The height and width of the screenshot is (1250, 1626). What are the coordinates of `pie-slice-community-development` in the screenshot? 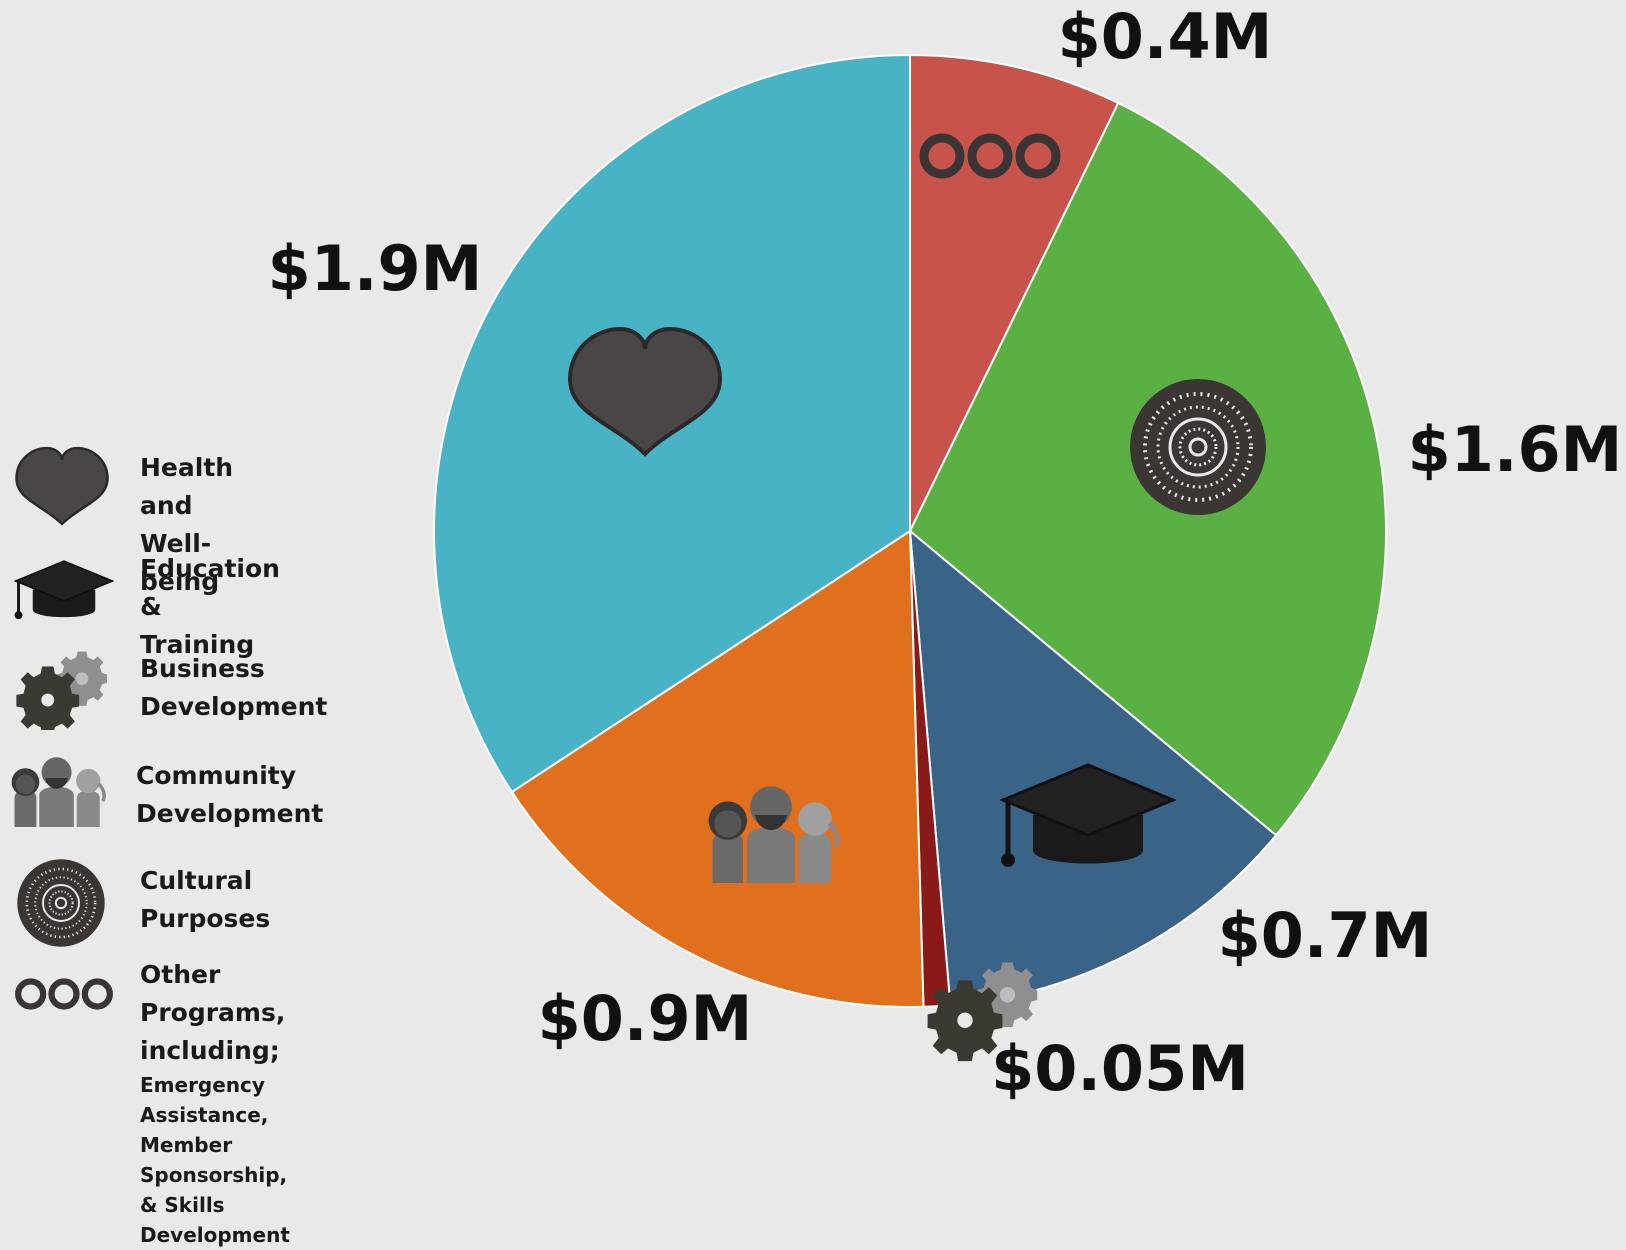 It's located at (717, 768).